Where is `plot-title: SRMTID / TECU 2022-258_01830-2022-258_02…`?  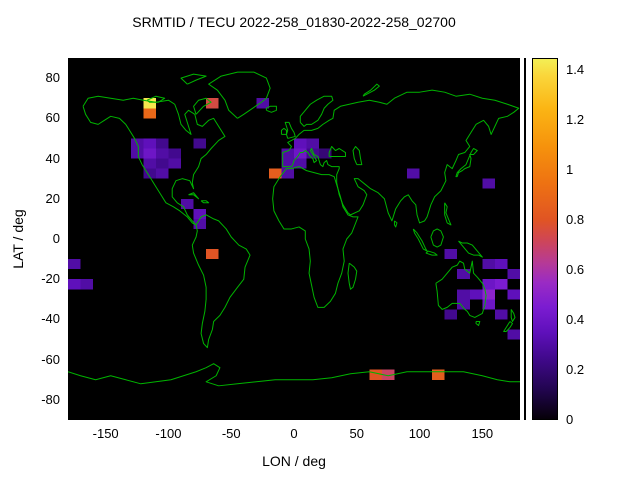 plot-title: SRMTID / TECU 2022-258_01830-2022-258_02… is located at coordinates (294, 22).